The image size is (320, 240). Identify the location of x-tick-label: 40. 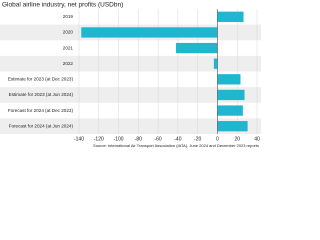
(257, 139).